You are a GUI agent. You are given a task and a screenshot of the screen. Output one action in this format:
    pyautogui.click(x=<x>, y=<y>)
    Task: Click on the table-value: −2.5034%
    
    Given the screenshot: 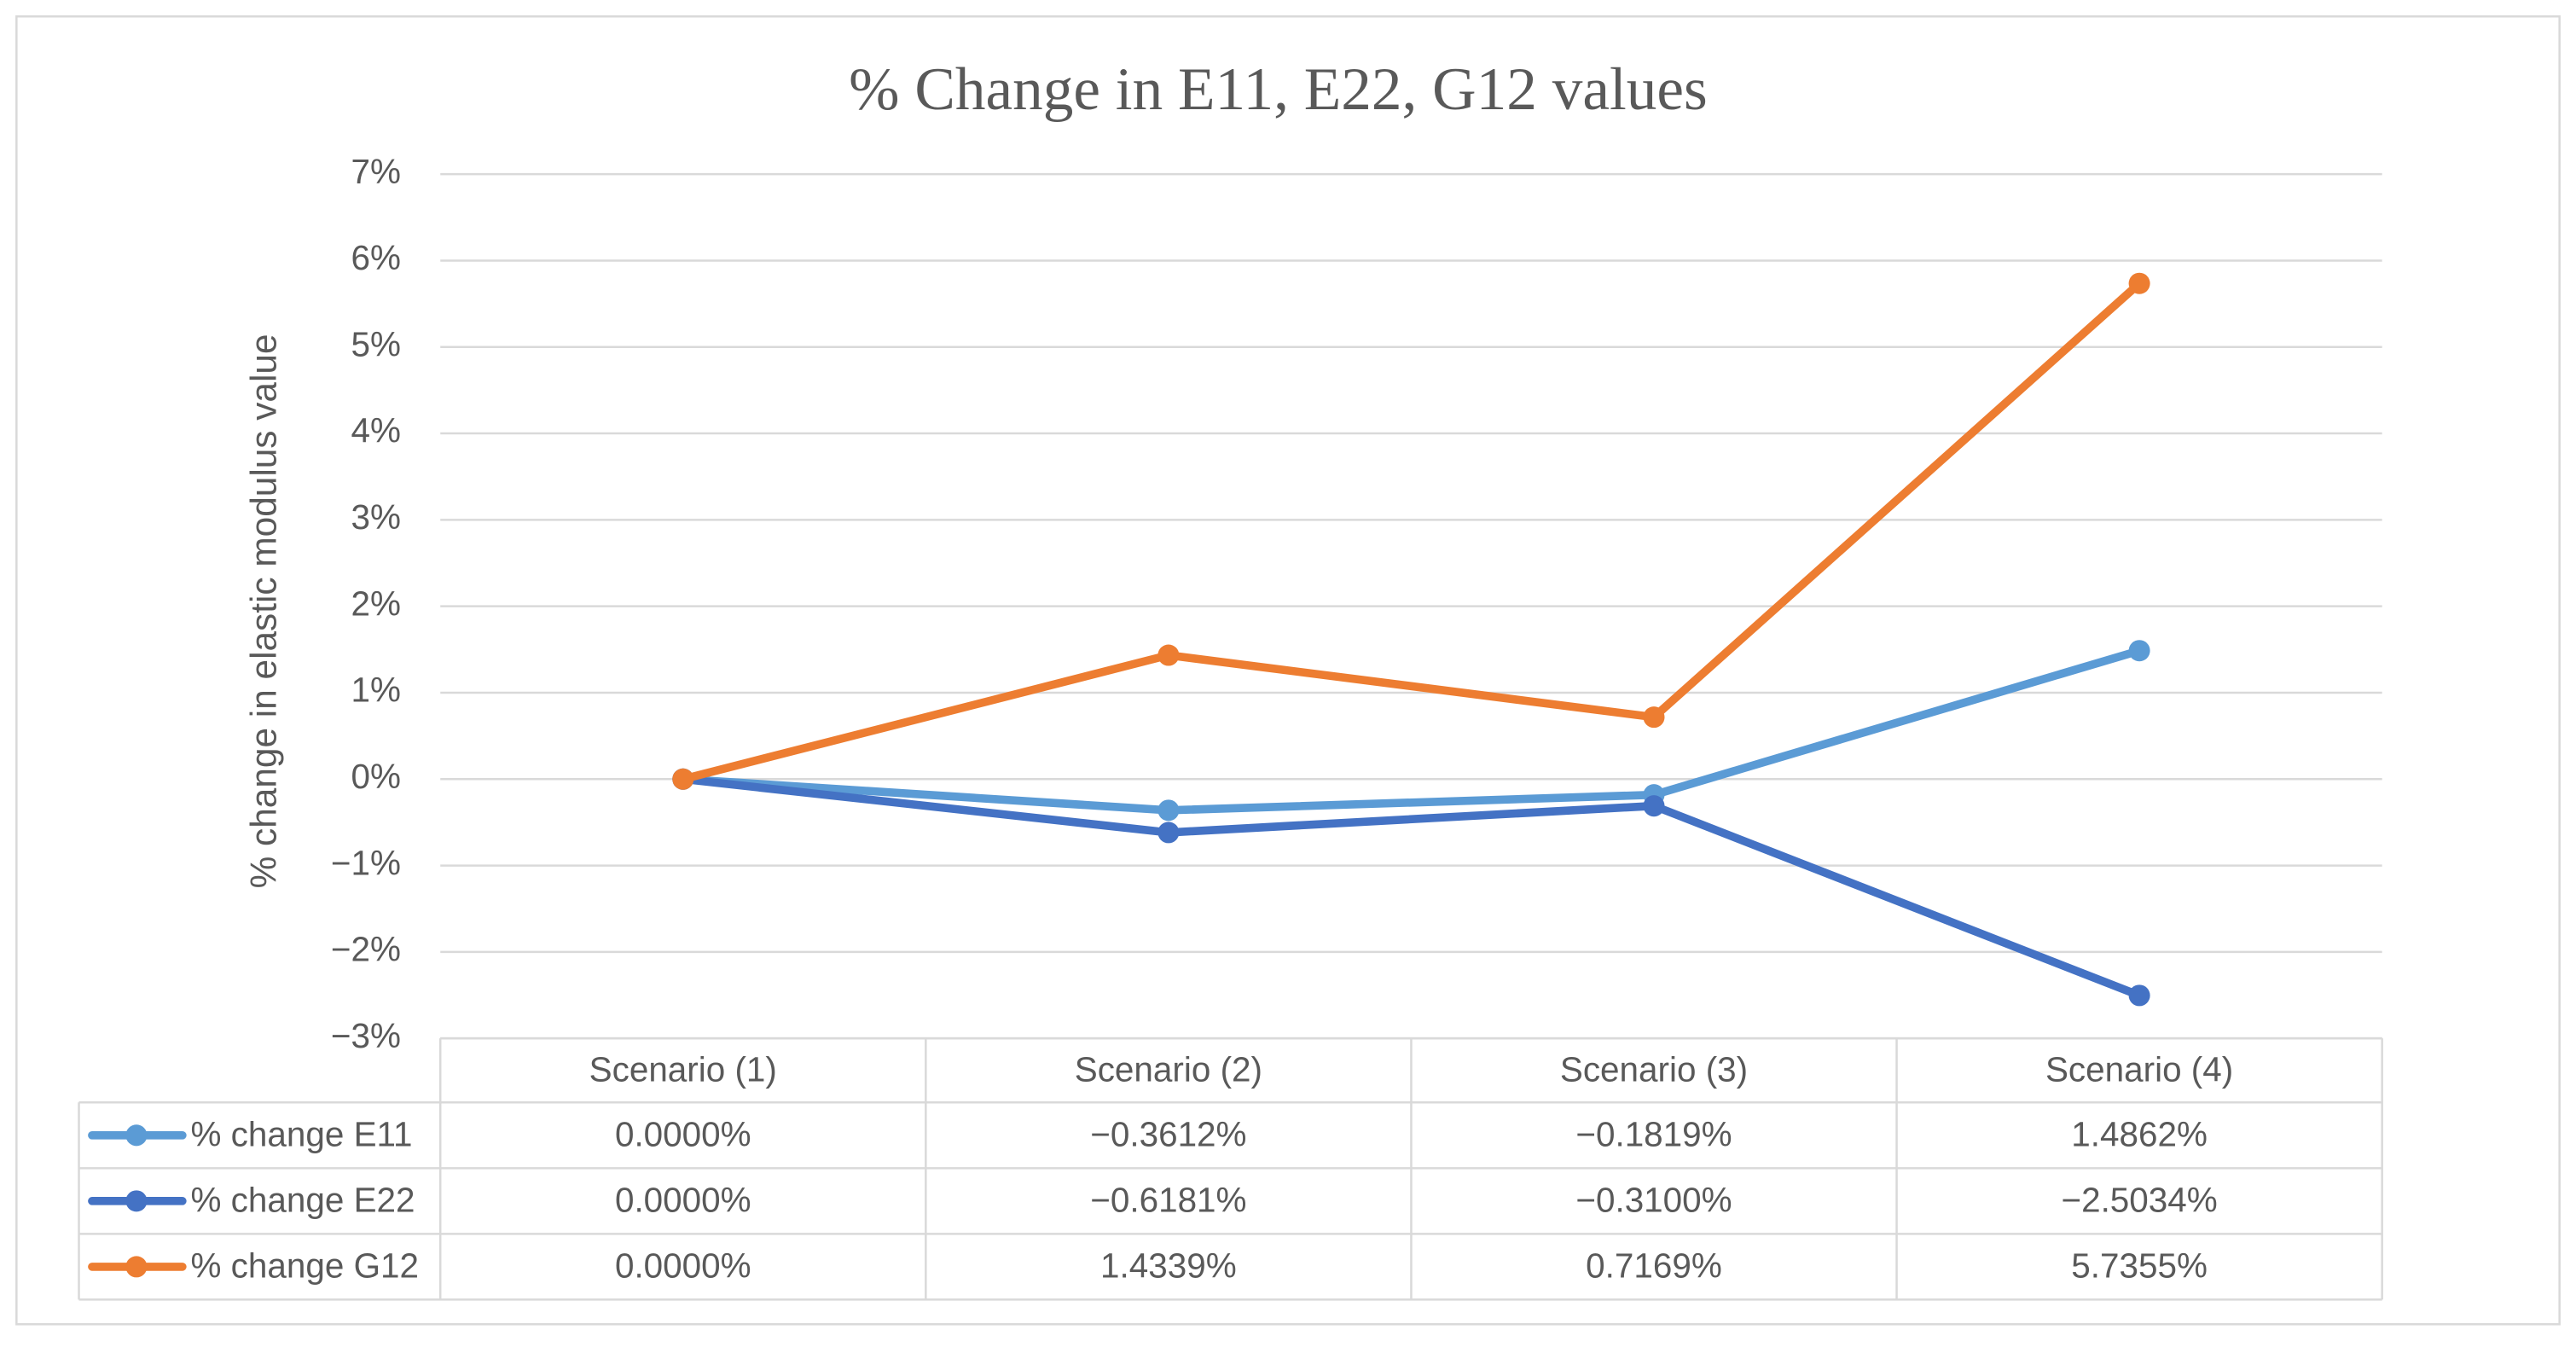 What is the action you would take?
    pyautogui.click(x=2139, y=1199)
    